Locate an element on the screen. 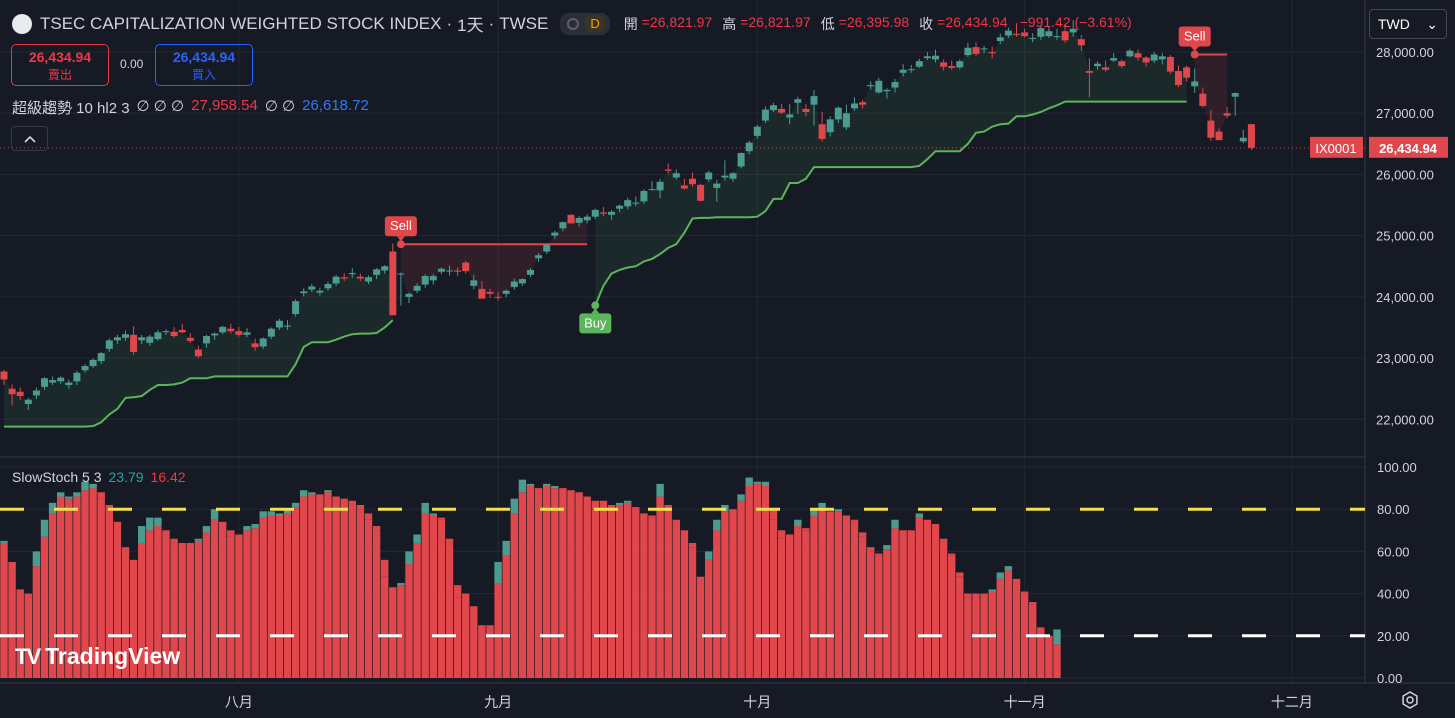 The height and width of the screenshot is (718, 1455). price-tick: 22,000.00 is located at coordinates (1405, 419).